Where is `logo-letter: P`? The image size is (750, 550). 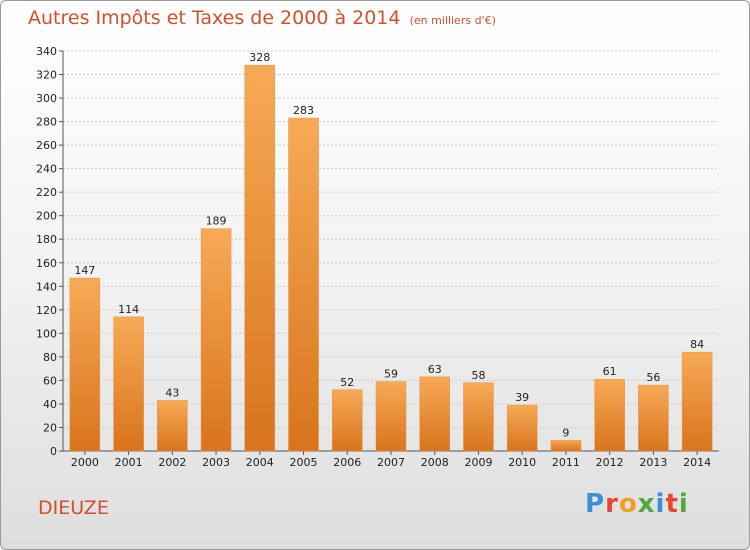 logo-letter: P is located at coordinates (595, 504).